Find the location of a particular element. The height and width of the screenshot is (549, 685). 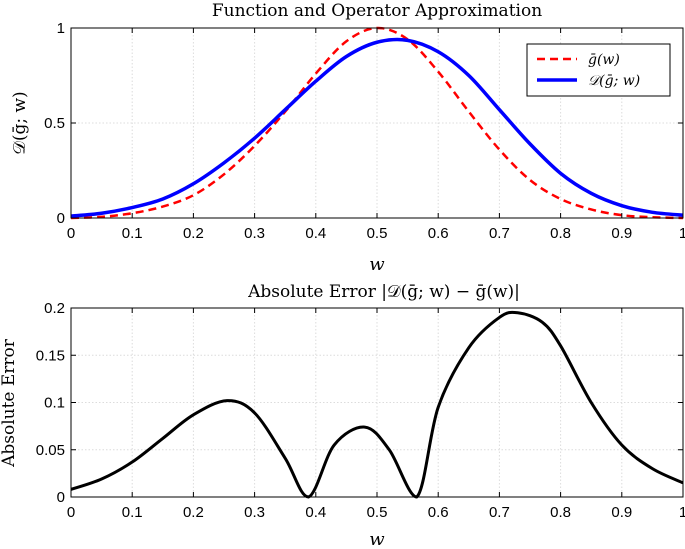

legend-label-operator: 𝒟(ḡ; w) is located at coordinates (614, 81).